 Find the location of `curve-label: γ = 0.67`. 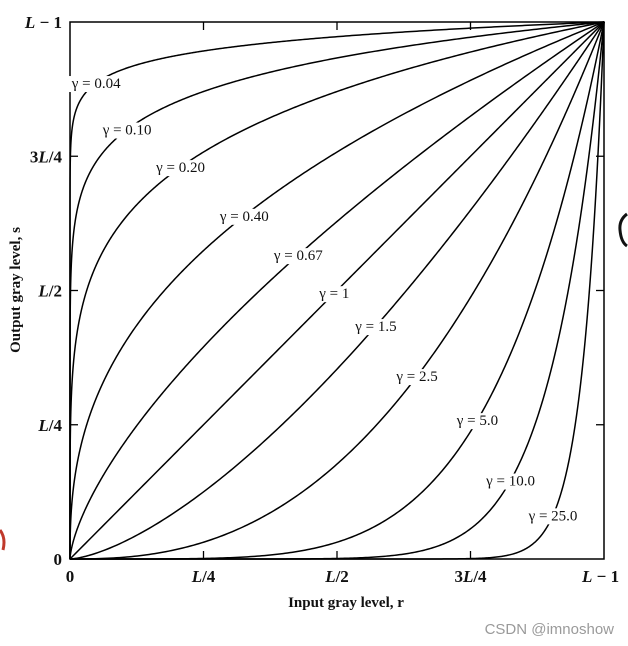

curve-label: γ = 0.67 is located at coordinates (298, 256).